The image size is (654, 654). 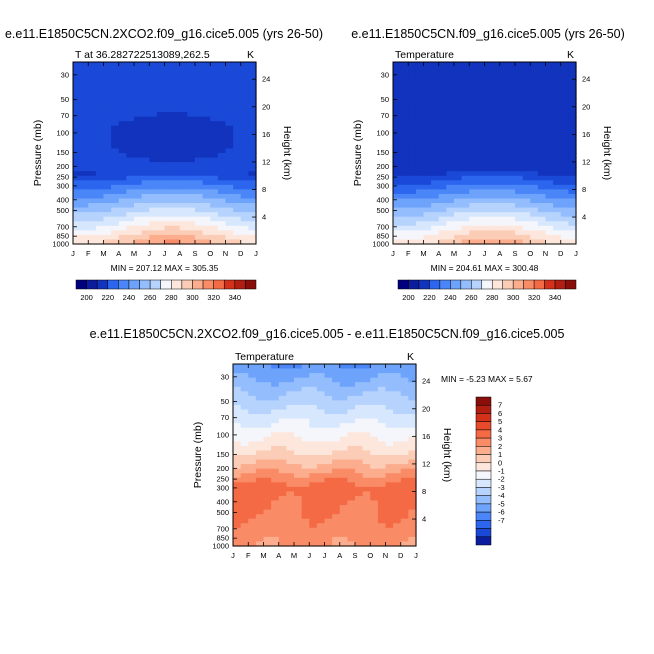 What do you see at coordinates (586, 134) in the screenshot?
I see `y-tick-label: 16` at bounding box center [586, 134].